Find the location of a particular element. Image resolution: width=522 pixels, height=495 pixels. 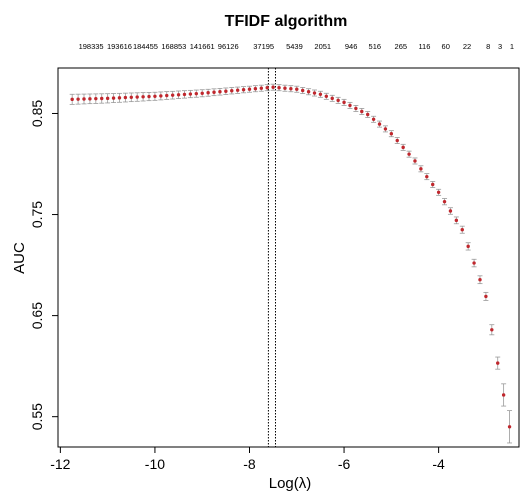

x-tick-label: -10 is located at coordinates (155, 464).